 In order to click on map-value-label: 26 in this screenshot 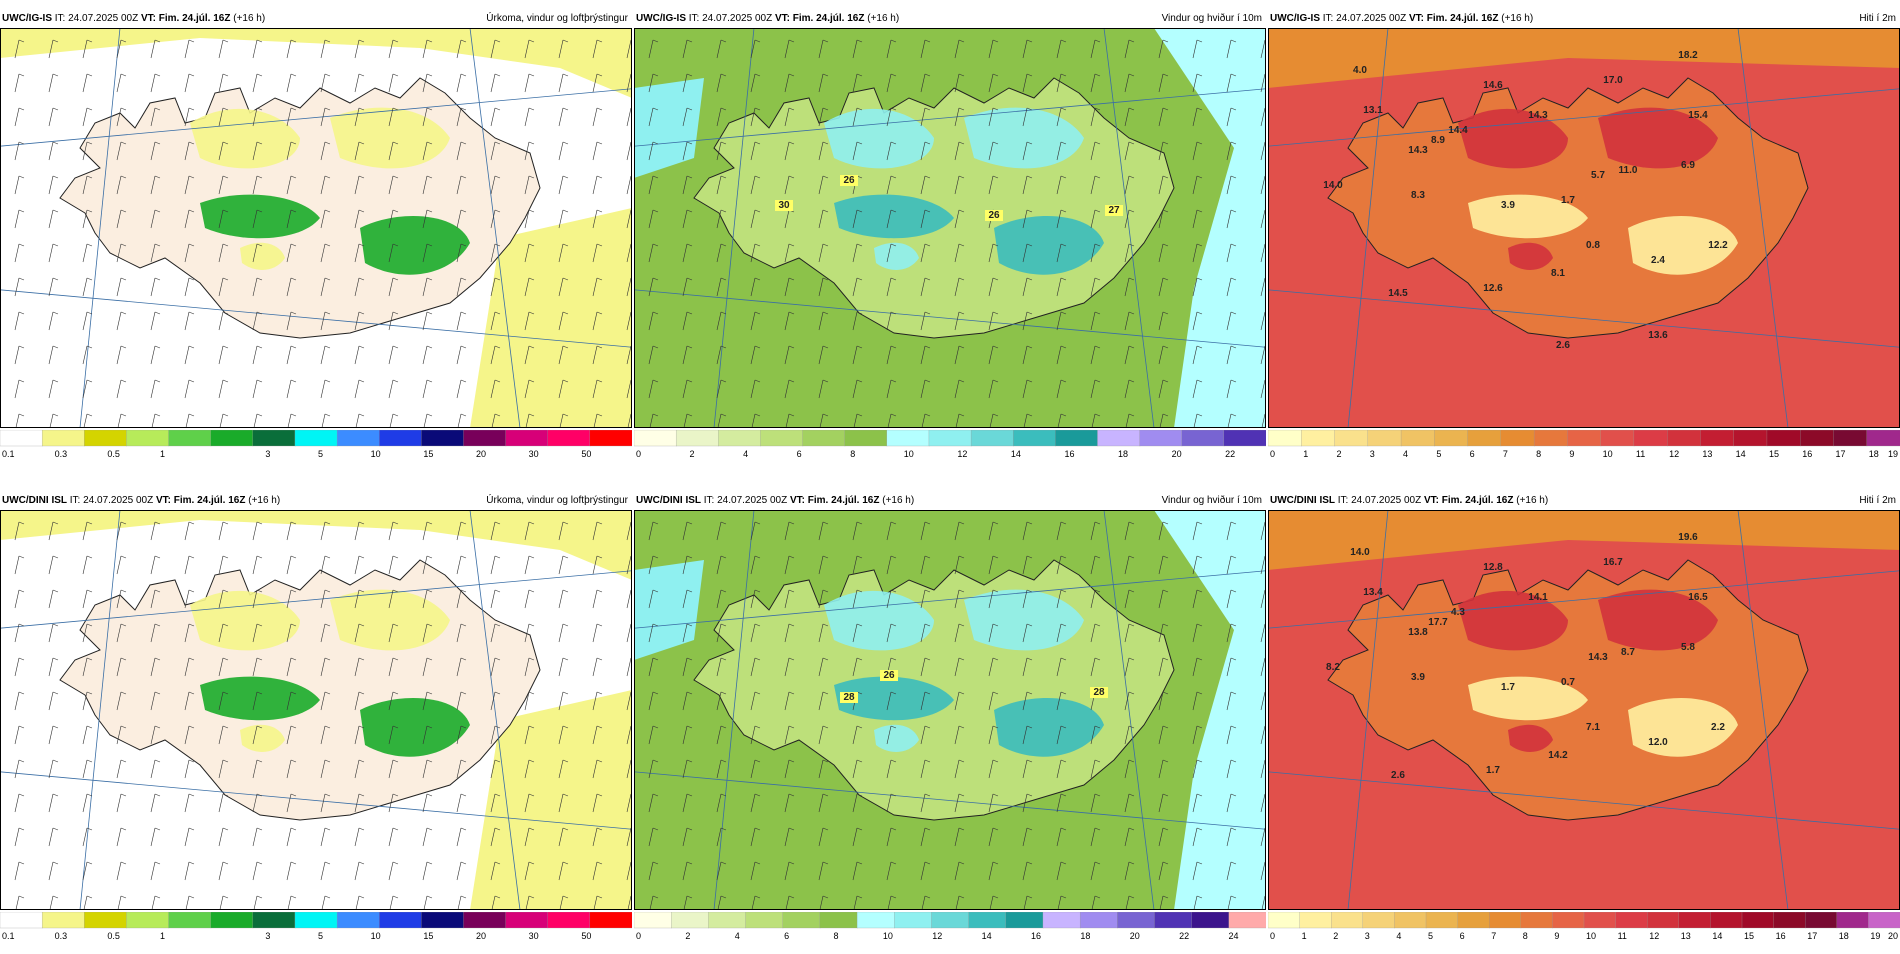, I will do `click(994, 215)`.